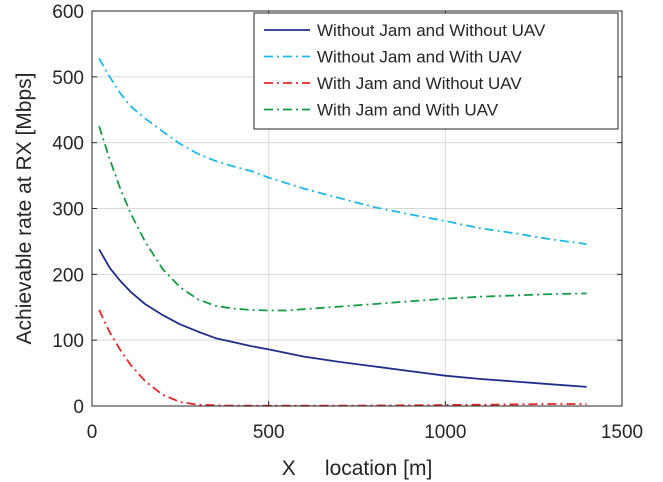 This screenshot has width=663, height=482. Describe the element at coordinates (419, 57) in the screenshot. I see `legend-label: Without Jam and With UAV` at that location.